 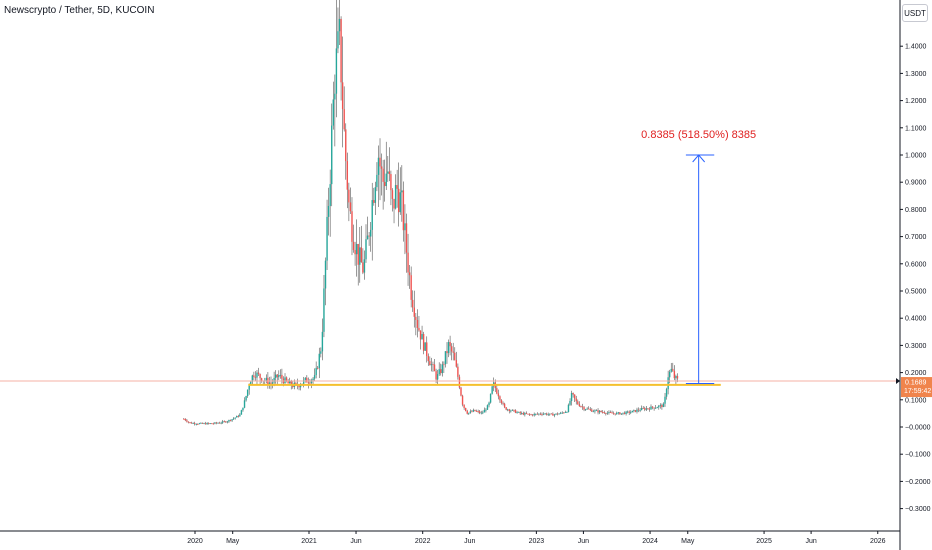 What do you see at coordinates (698, 256) in the screenshot?
I see `price-range-measure: 0.8385 (518.50%) 8385` at bounding box center [698, 256].